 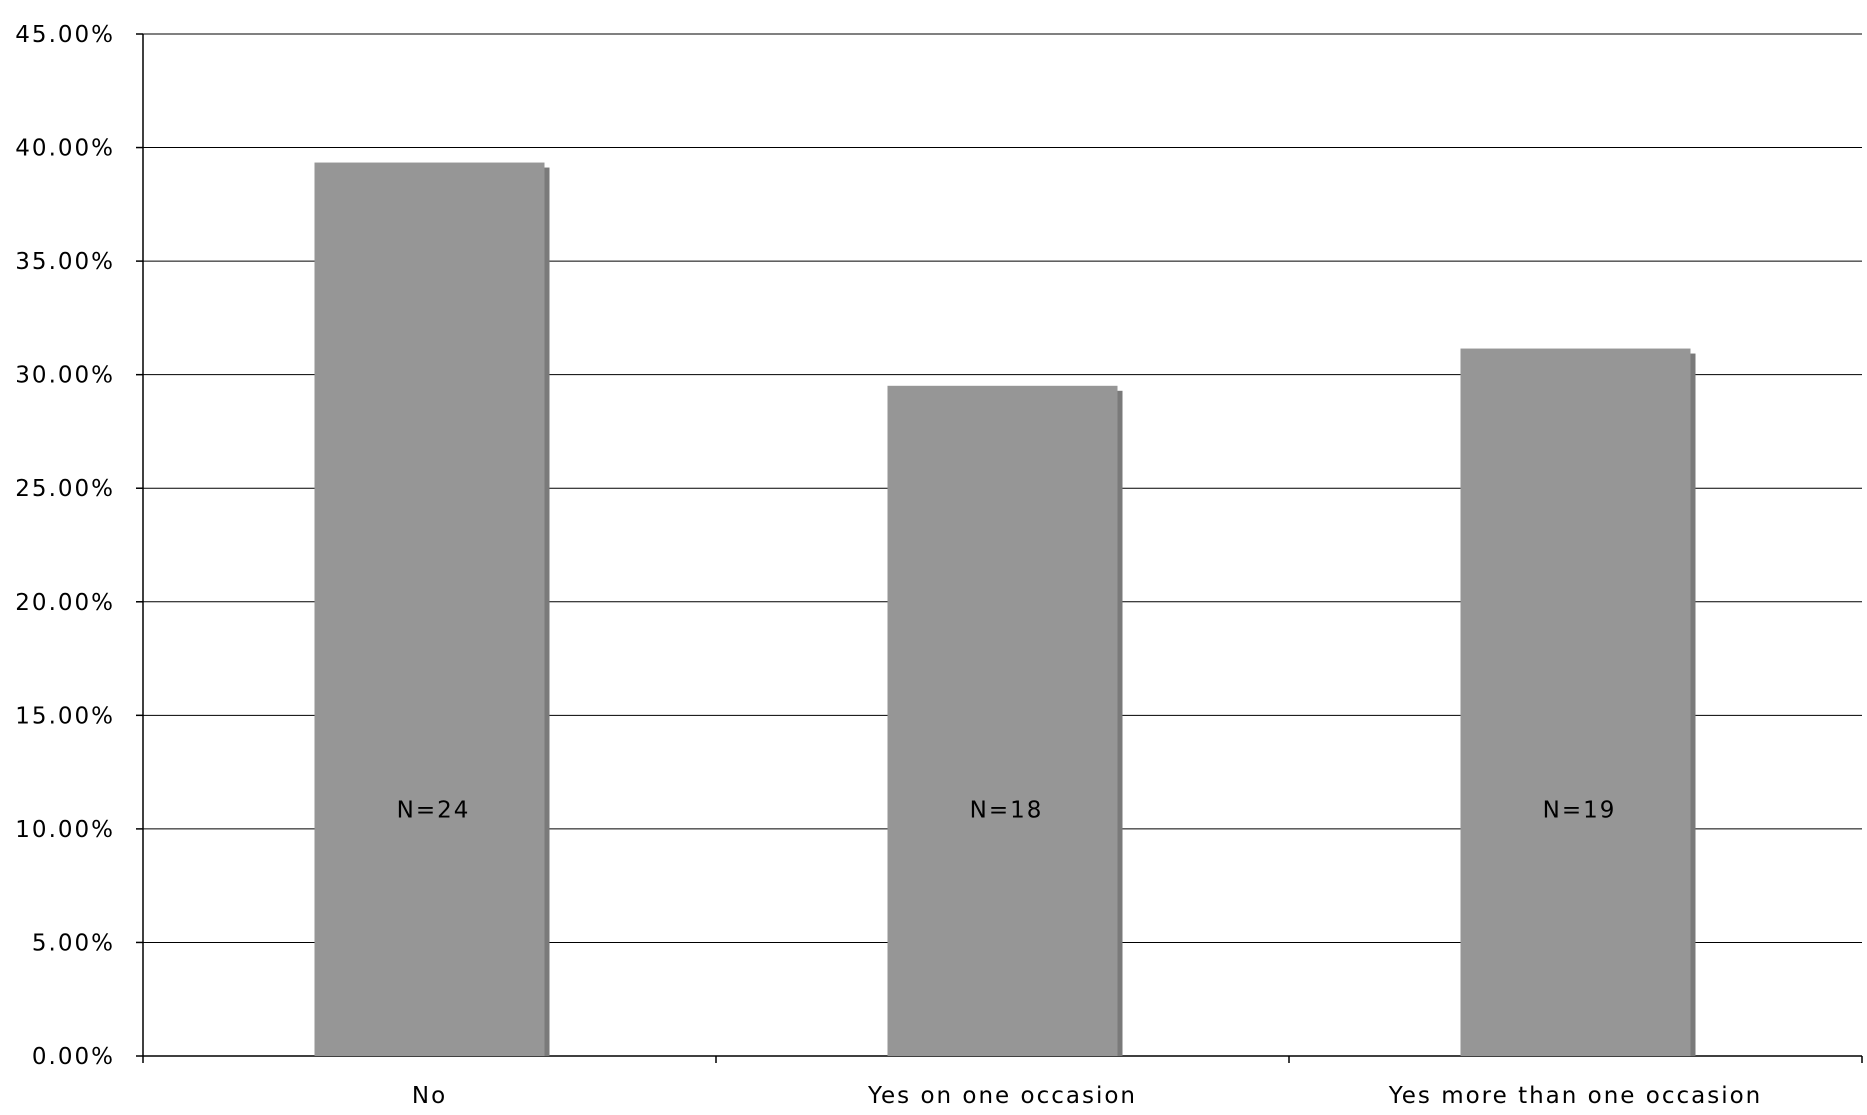 I want to click on y-tick-label: 15.00%, so click(x=65, y=716).